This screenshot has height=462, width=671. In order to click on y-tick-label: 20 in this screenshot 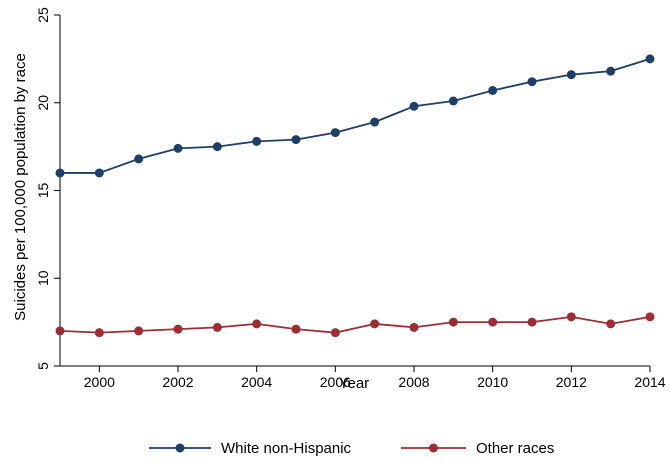, I will do `click(43, 103)`.